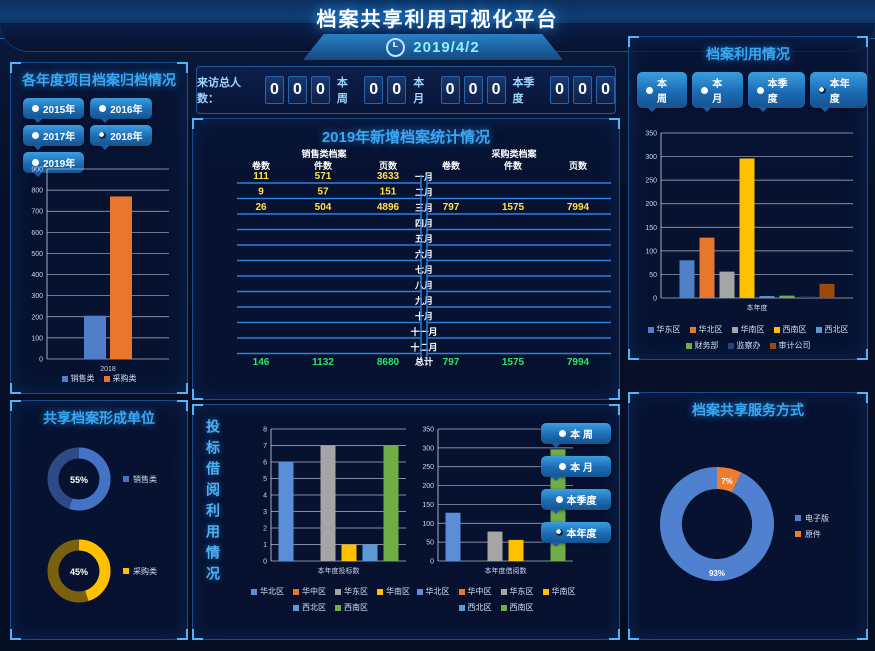  I want to click on svg-text: 七月, so click(424, 269).